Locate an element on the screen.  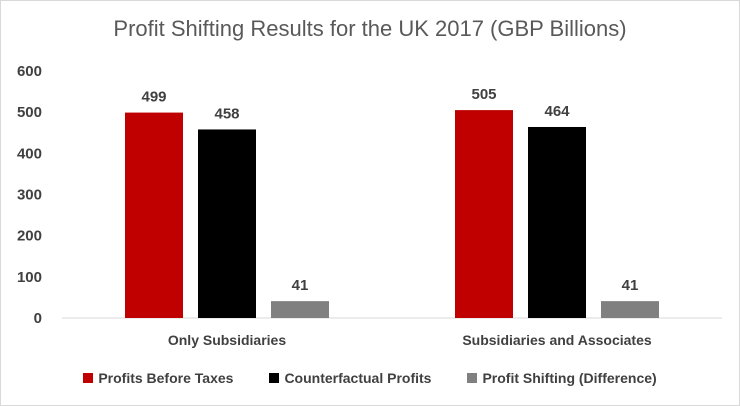
y-tick-label: 400 is located at coordinates (29, 153).